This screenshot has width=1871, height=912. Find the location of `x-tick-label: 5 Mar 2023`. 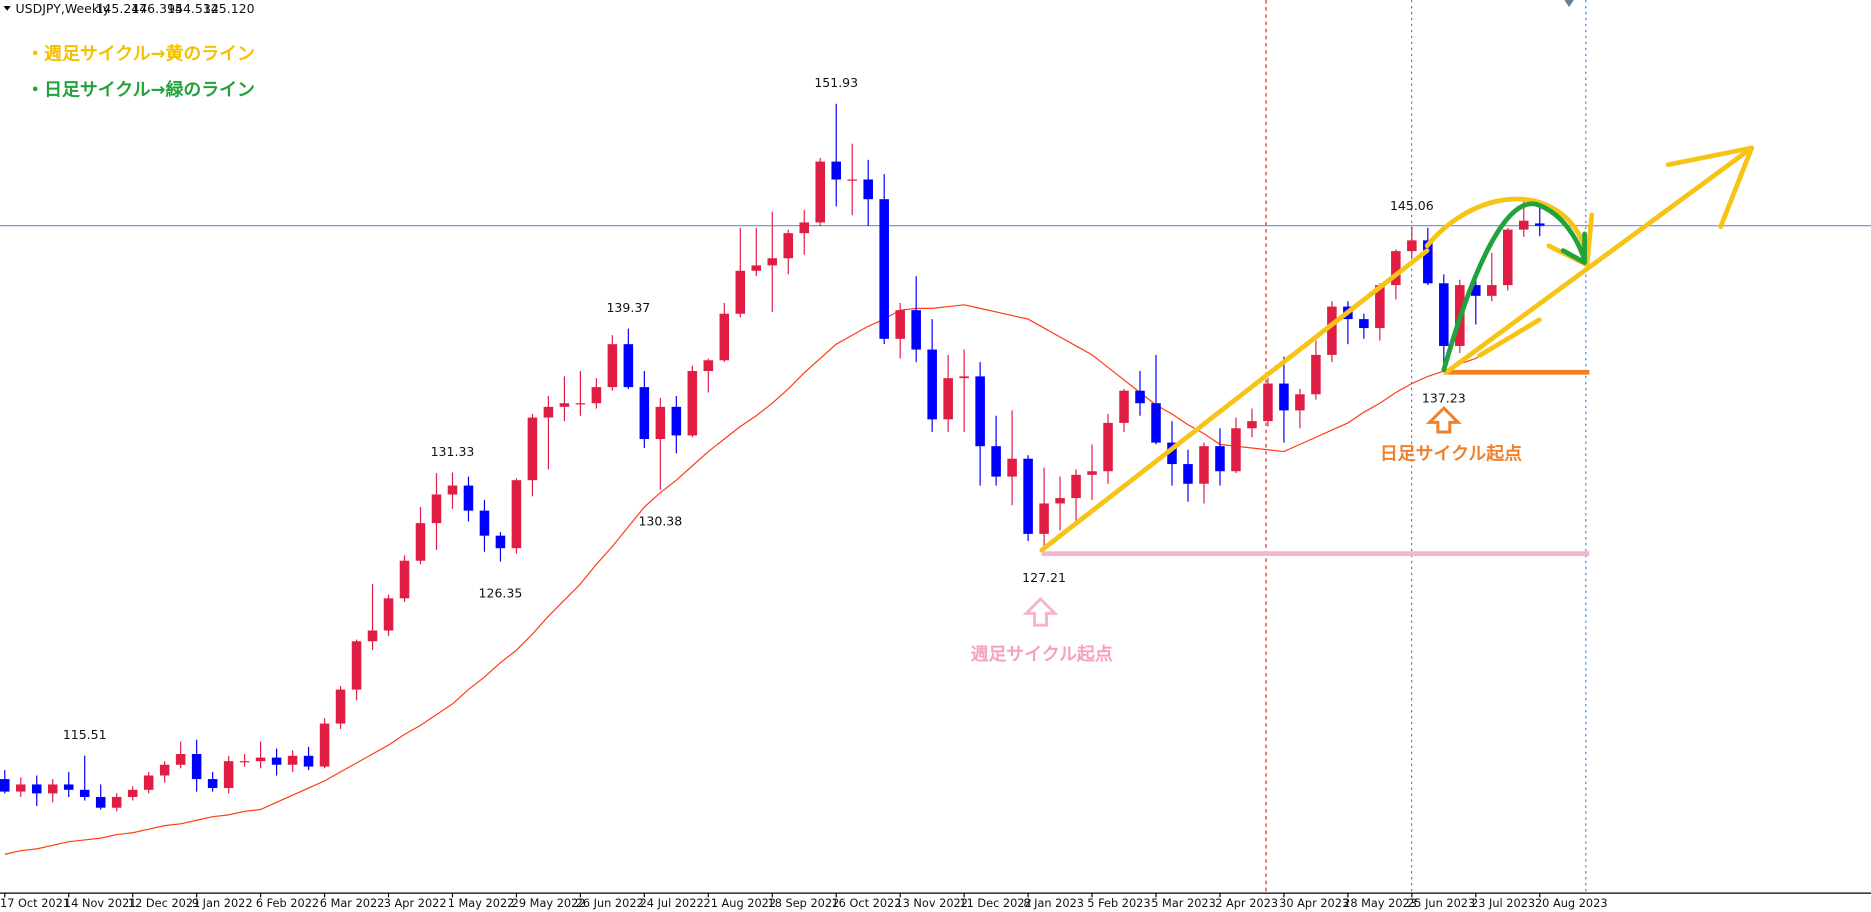

x-tick-label: 5 Mar 2023 is located at coordinates (1183, 903).